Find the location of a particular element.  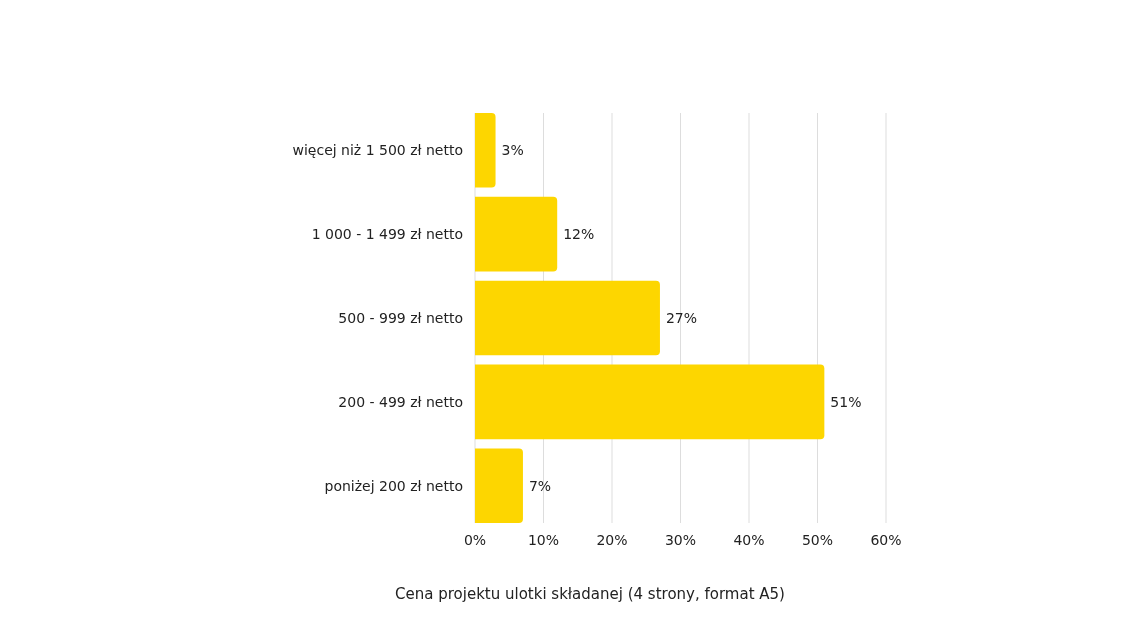

x-tick-label: 20% is located at coordinates (612, 539).